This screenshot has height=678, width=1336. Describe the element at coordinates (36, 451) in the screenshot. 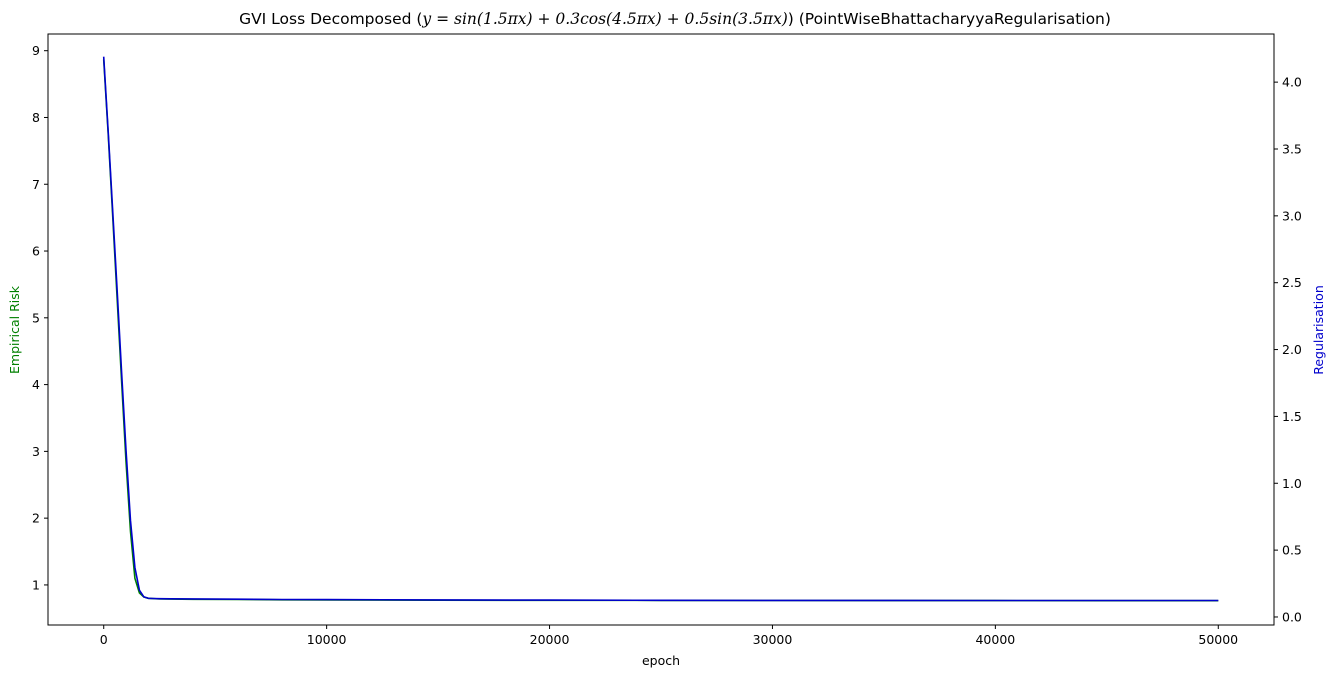

I see `left-y-tick-label: 3` at that location.